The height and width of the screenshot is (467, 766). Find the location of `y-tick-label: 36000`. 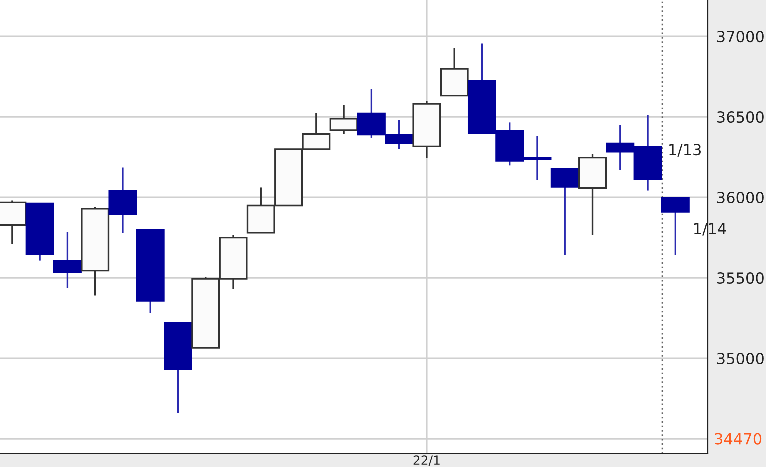

y-tick-label: 36000 is located at coordinates (741, 198).